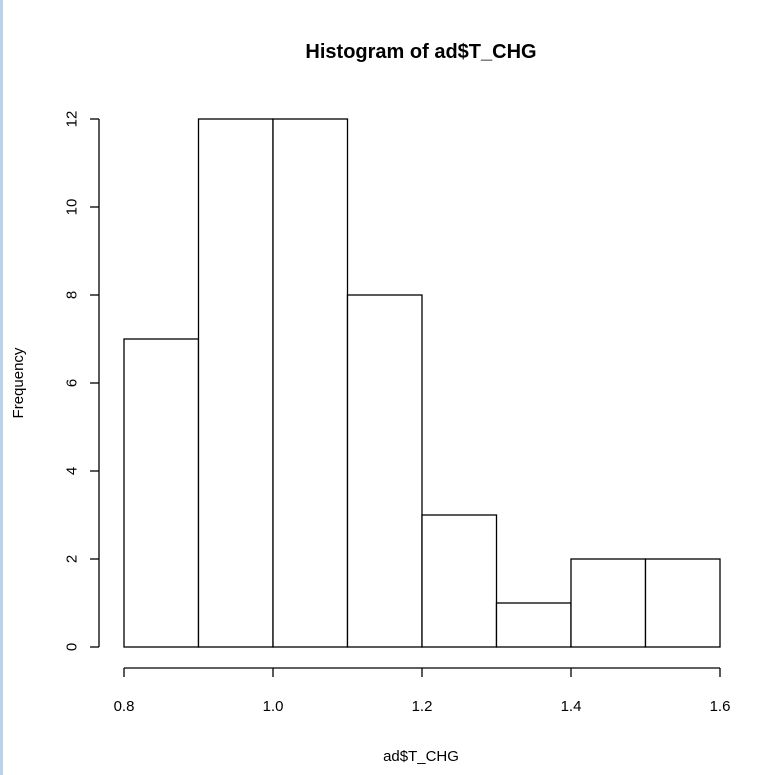 This screenshot has height=775, width=774. Describe the element at coordinates (420, 52) in the screenshot. I see `chart-title: Histogram of ad$T_CHG` at that location.